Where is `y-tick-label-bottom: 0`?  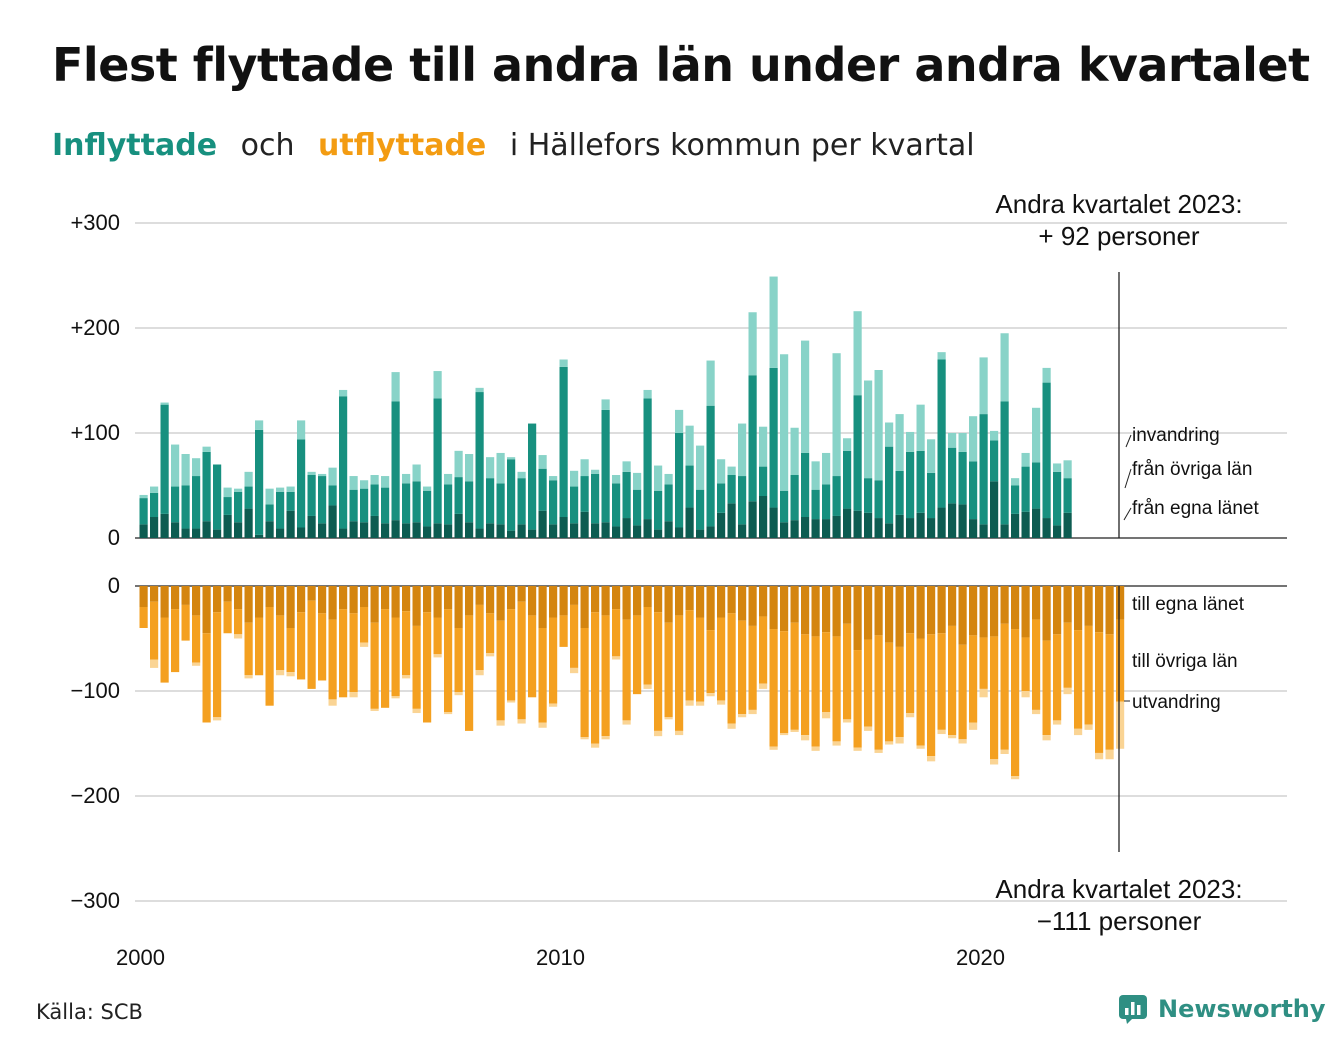
y-tick-label-bottom: 0 is located at coordinates (114, 585).